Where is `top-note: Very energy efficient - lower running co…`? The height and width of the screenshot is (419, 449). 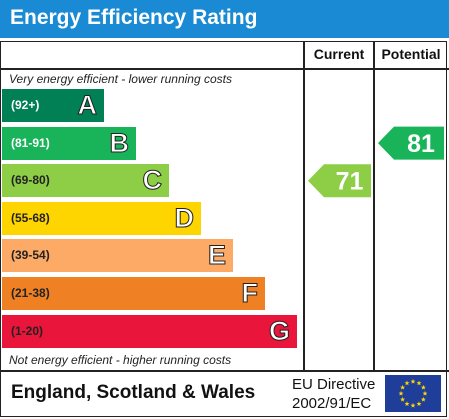
top-note: Very energy efficient - lower running co… is located at coordinates (120, 79).